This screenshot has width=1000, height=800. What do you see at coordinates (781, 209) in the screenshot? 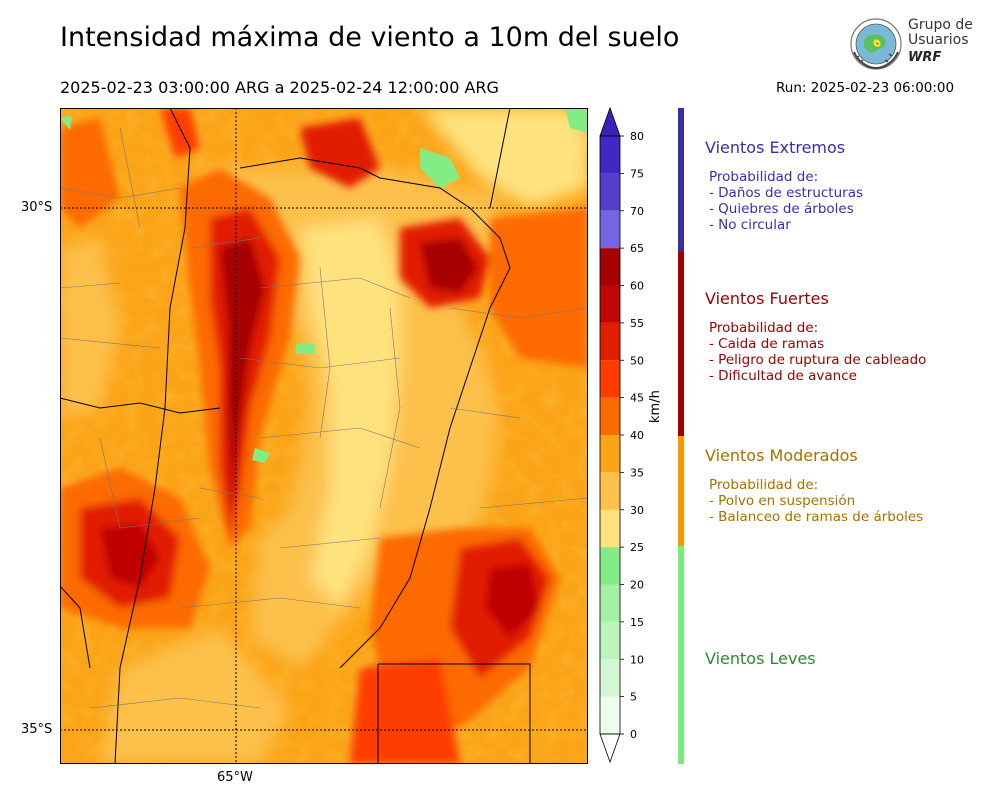
I see `category-description-line: - Quiebres de árboles` at bounding box center [781, 209].